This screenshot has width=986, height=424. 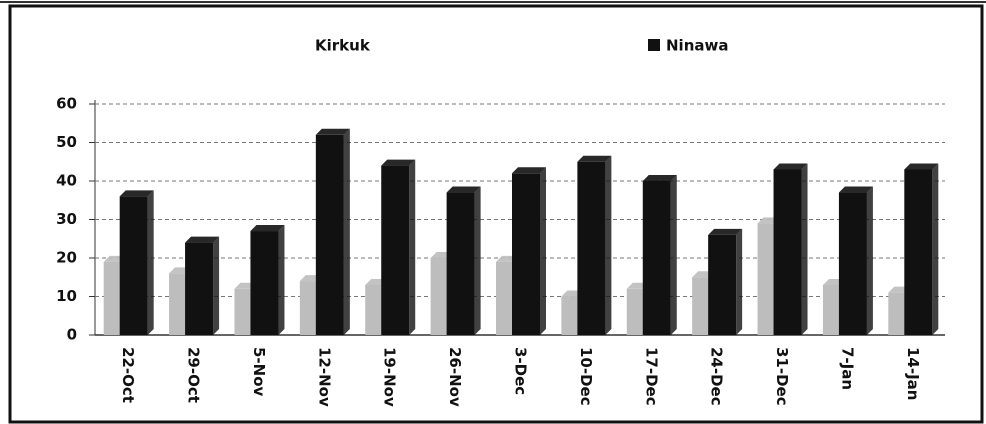 What do you see at coordinates (654, 45) in the screenshot?
I see `legend-swatch` at bounding box center [654, 45].